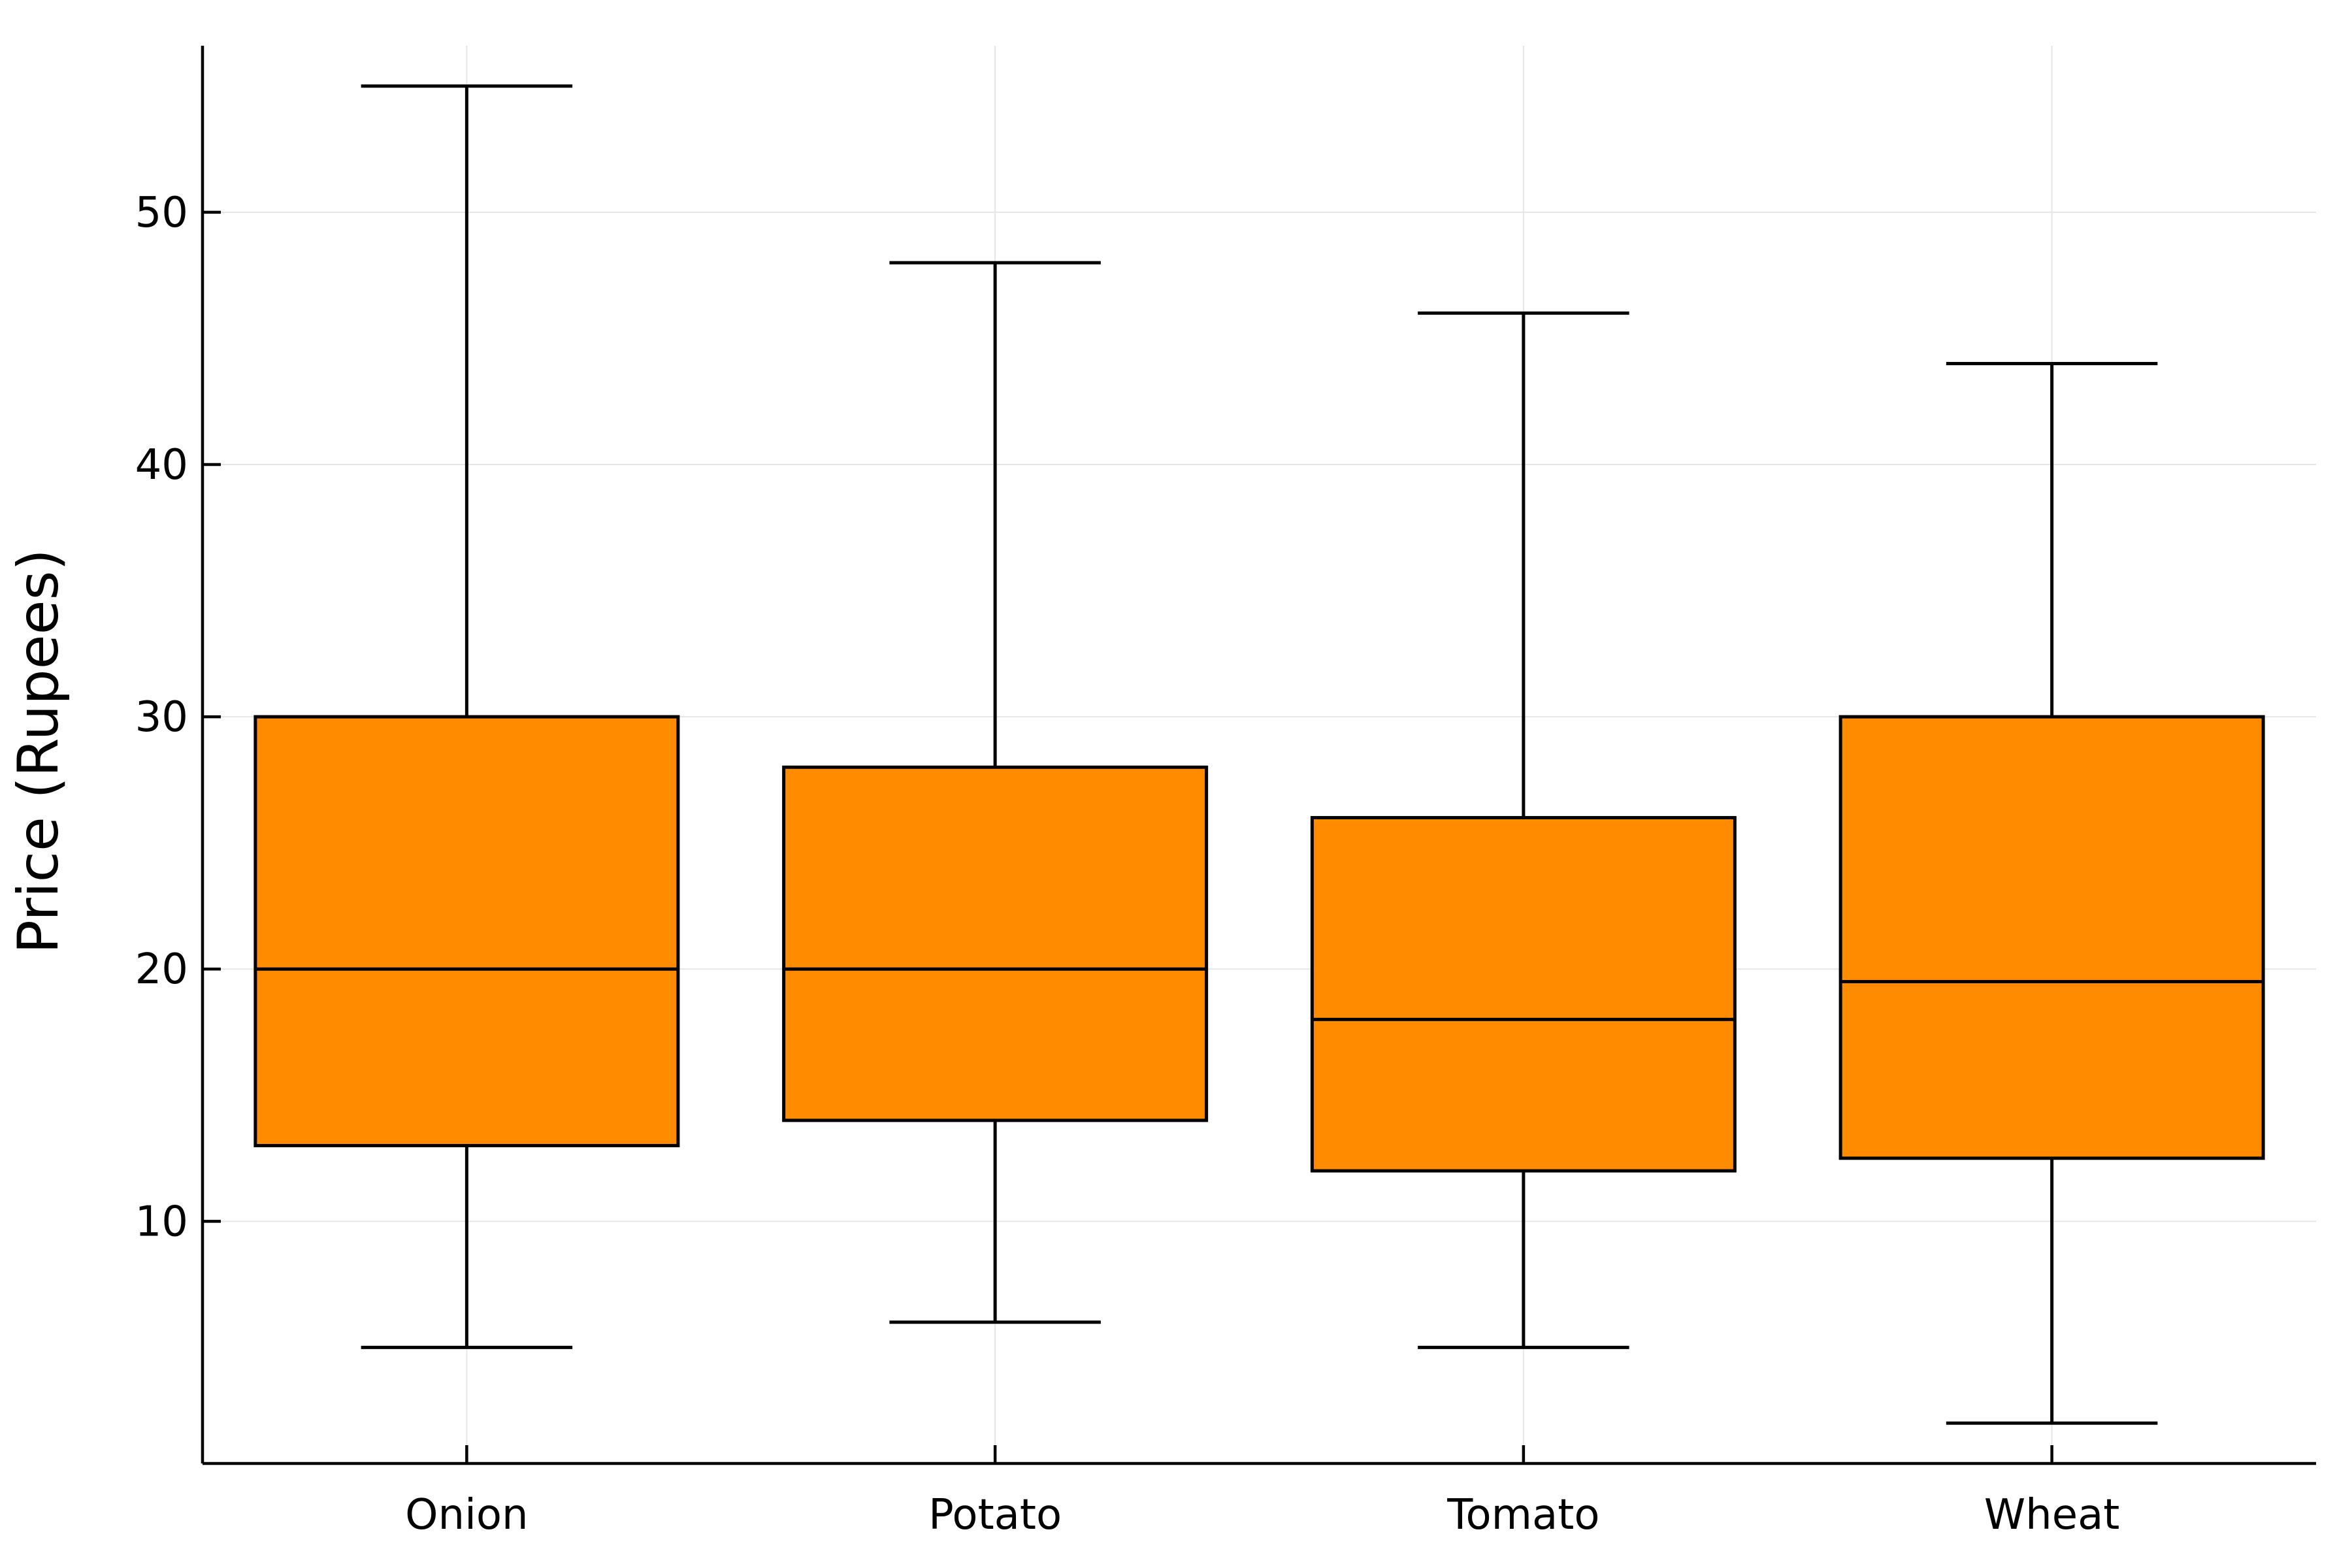 The image size is (2352, 1568). I want to click on box-tomato, so click(1523, 830).